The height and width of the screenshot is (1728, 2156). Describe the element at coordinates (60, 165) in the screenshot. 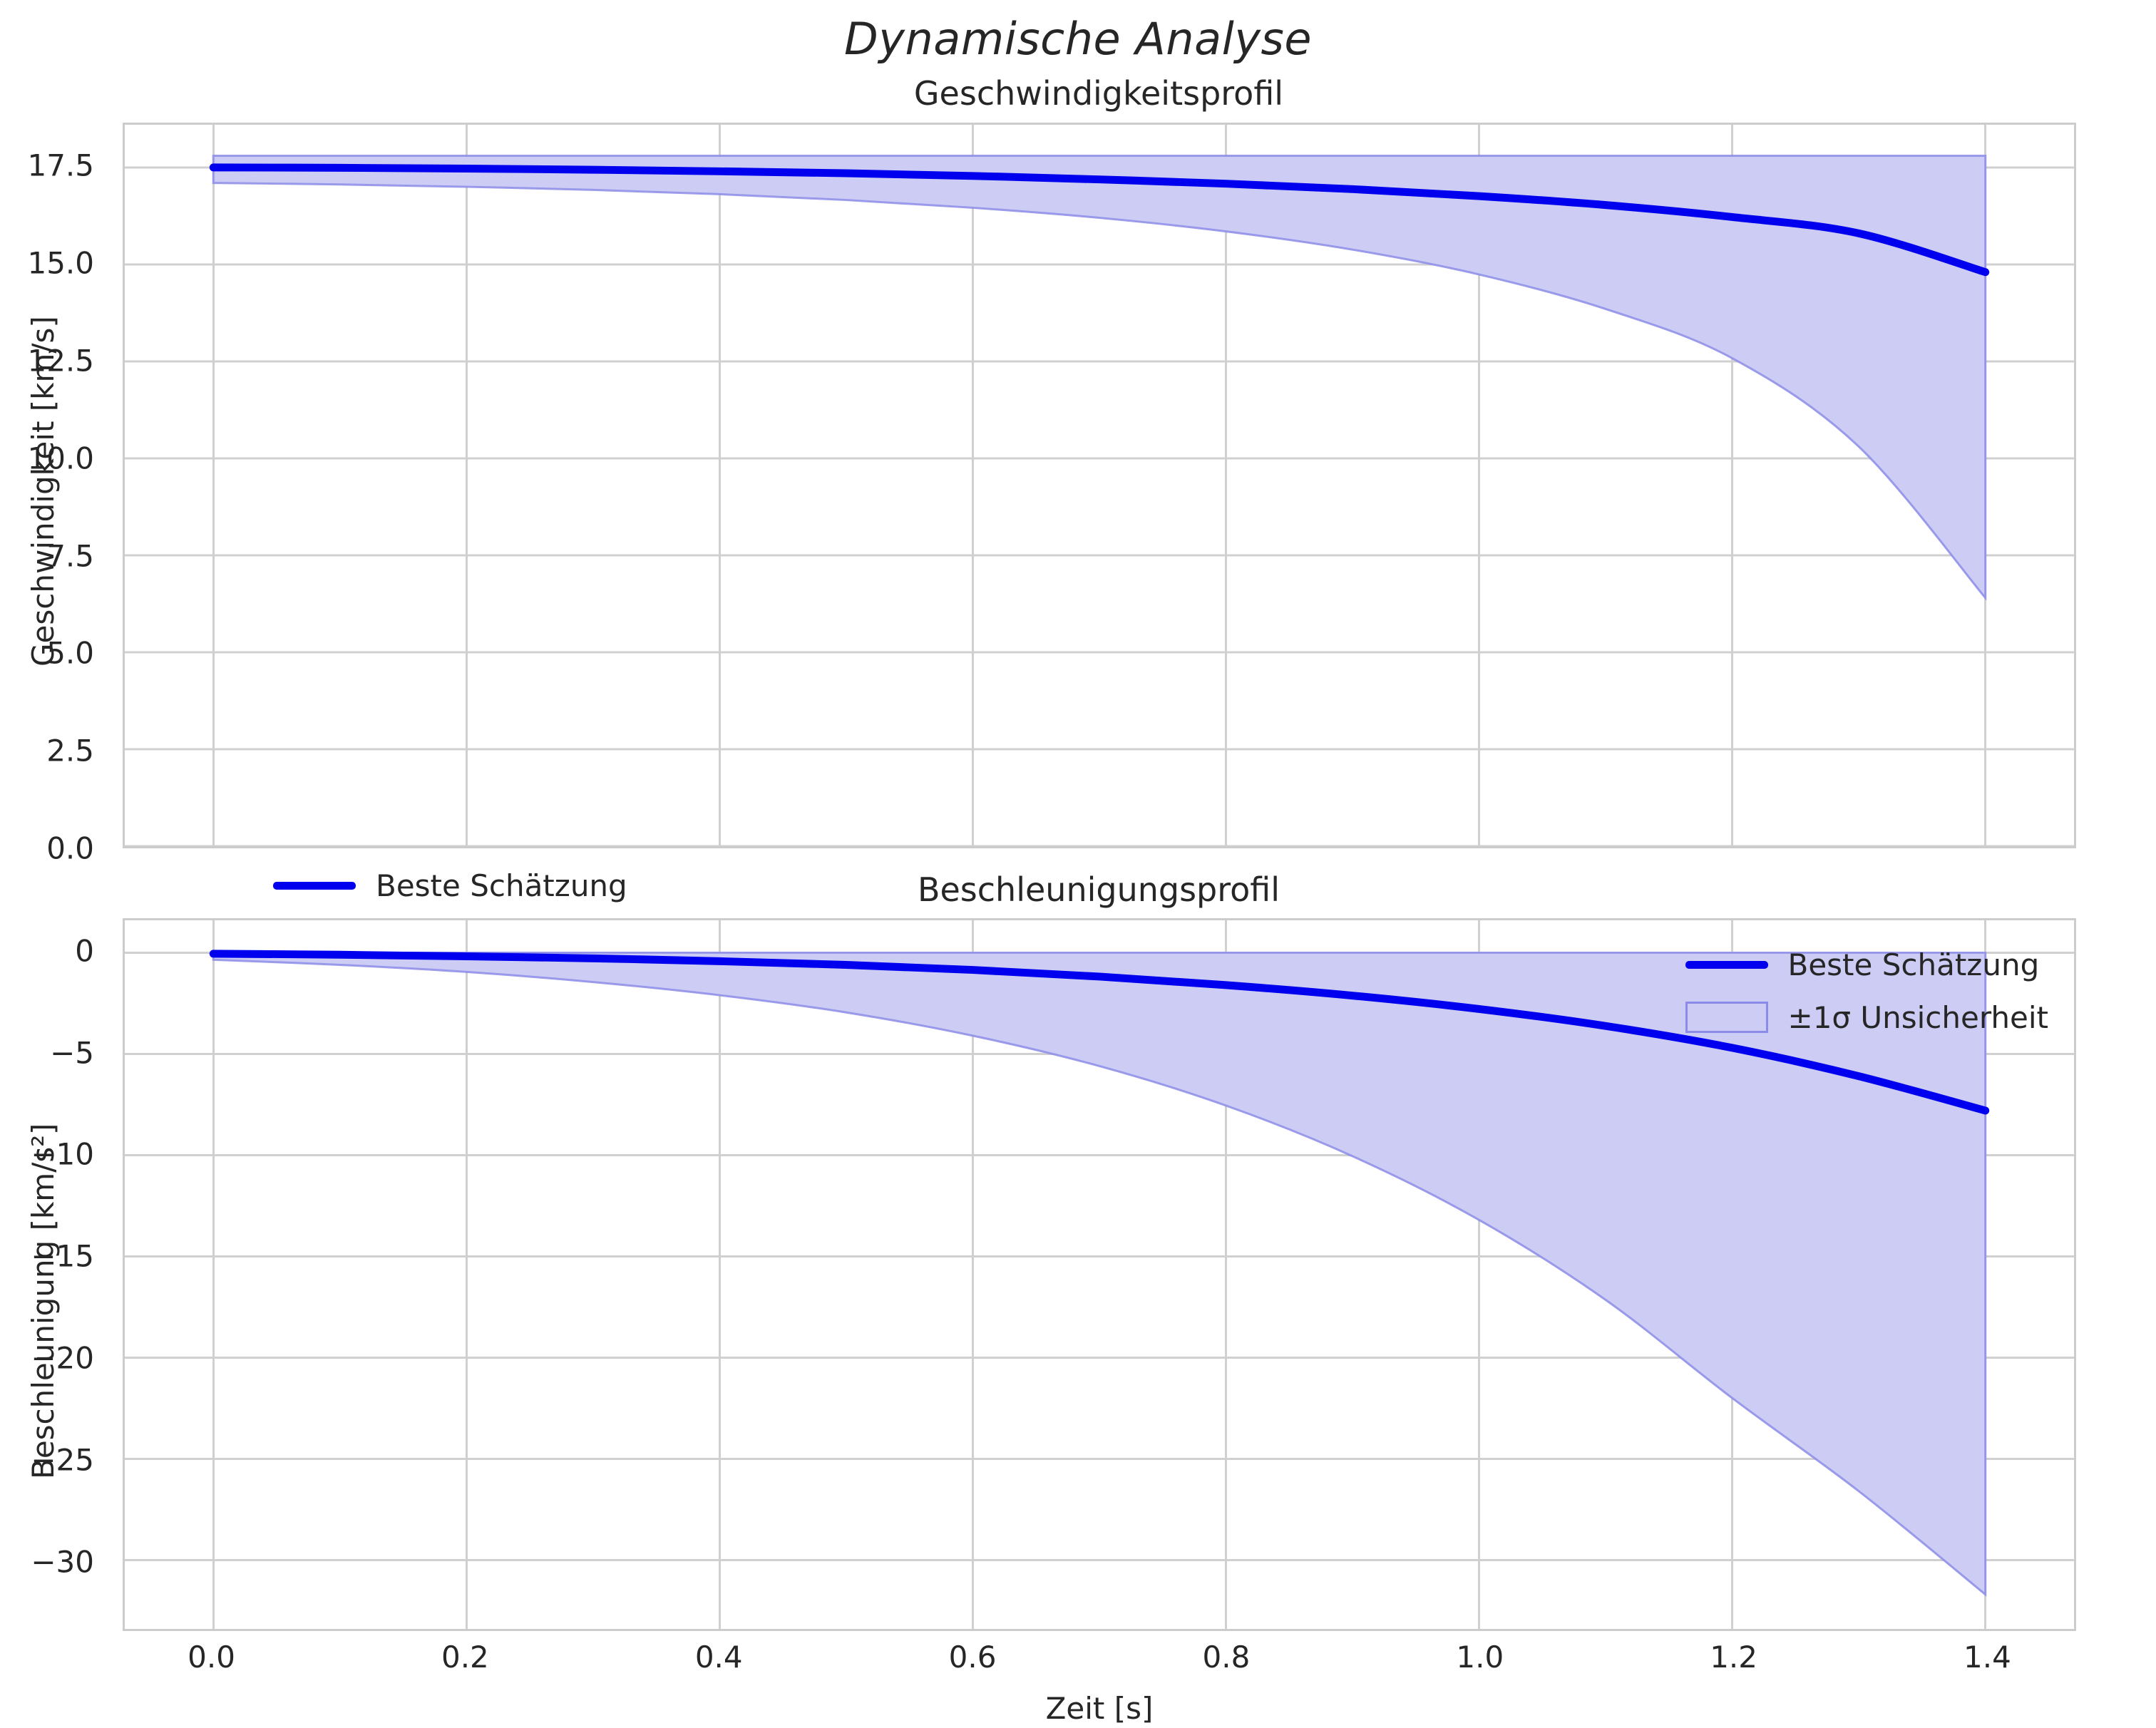

I see `y-tick-label: 17.5` at that location.